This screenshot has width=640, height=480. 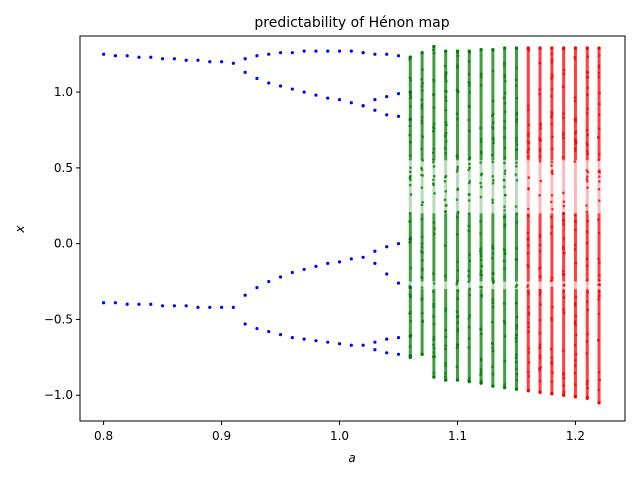 What do you see at coordinates (528, 48) in the screenshot?
I see `chaotic-cap` at bounding box center [528, 48].